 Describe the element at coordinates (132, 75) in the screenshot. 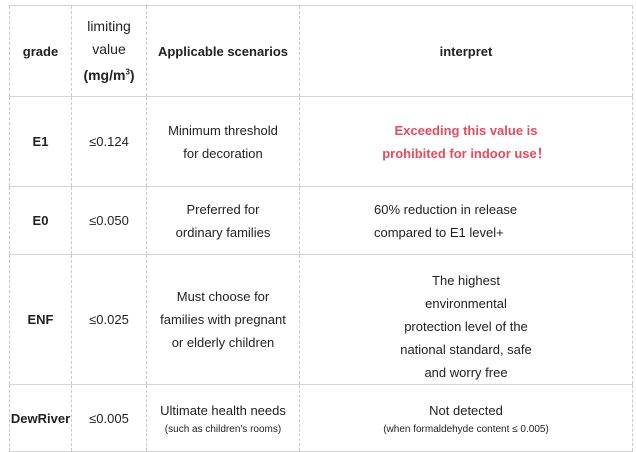

I see `header-limit-unit-close: )` at that location.